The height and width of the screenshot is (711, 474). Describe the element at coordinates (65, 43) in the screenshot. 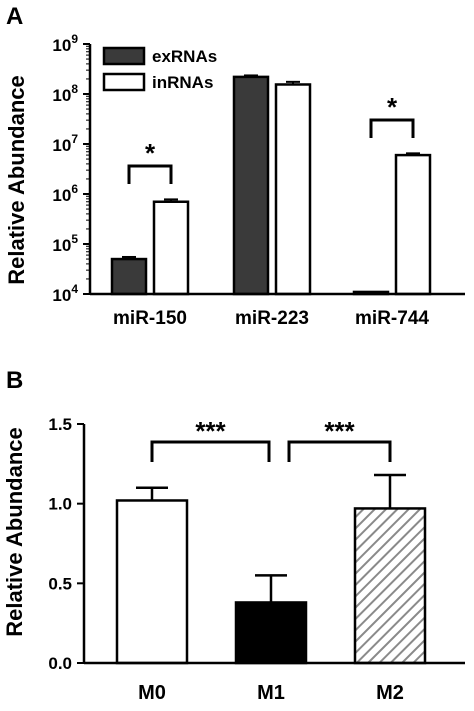

I see `panel-a-y-tick-label: 10⁹` at that location.